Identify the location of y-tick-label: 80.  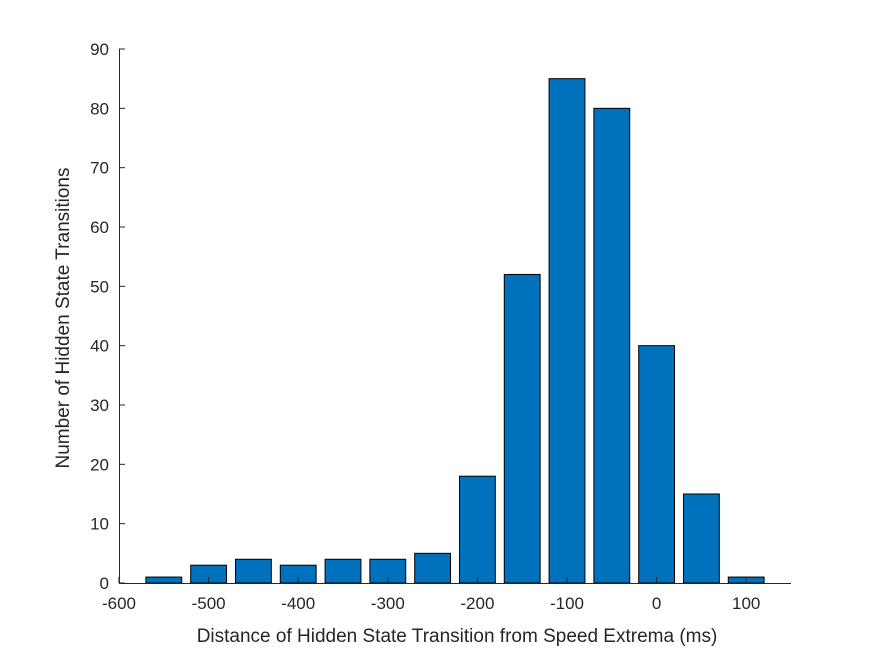
(99, 108).